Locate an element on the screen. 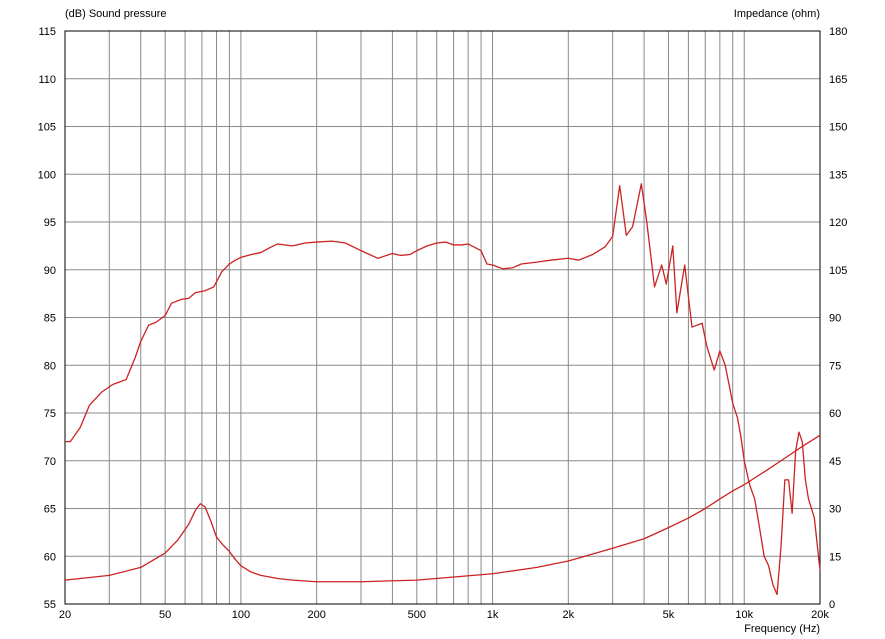  y-left-axis-title: (dB) Sound pressure is located at coordinates (116, 14).